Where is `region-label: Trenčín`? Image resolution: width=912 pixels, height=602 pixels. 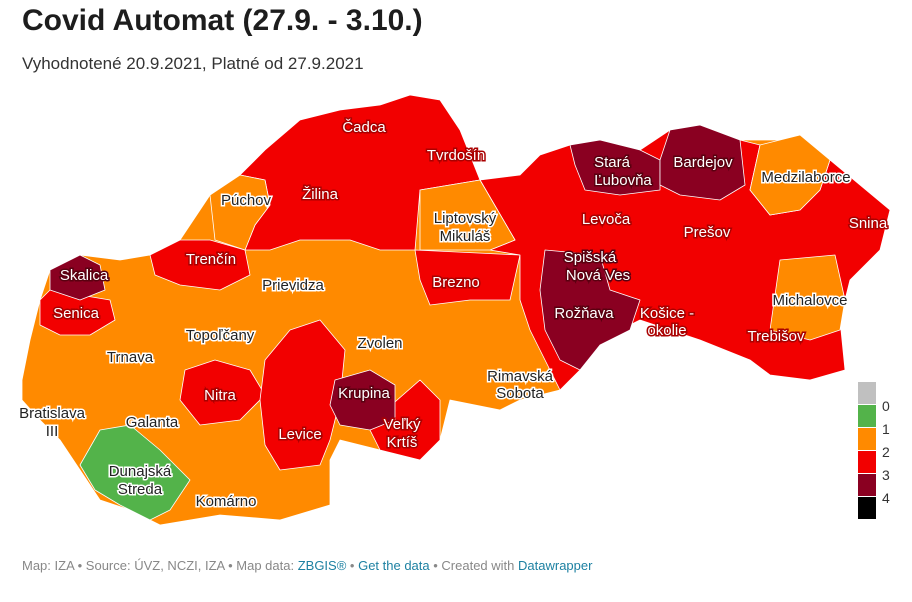 region-label: Trenčín is located at coordinates (211, 259).